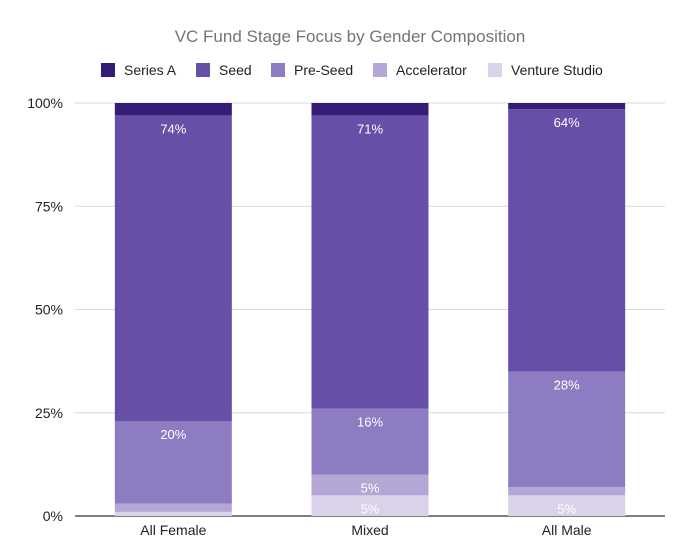  Describe the element at coordinates (369, 530) in the screenshot. I see `x-category-label: Mixed` at that location.